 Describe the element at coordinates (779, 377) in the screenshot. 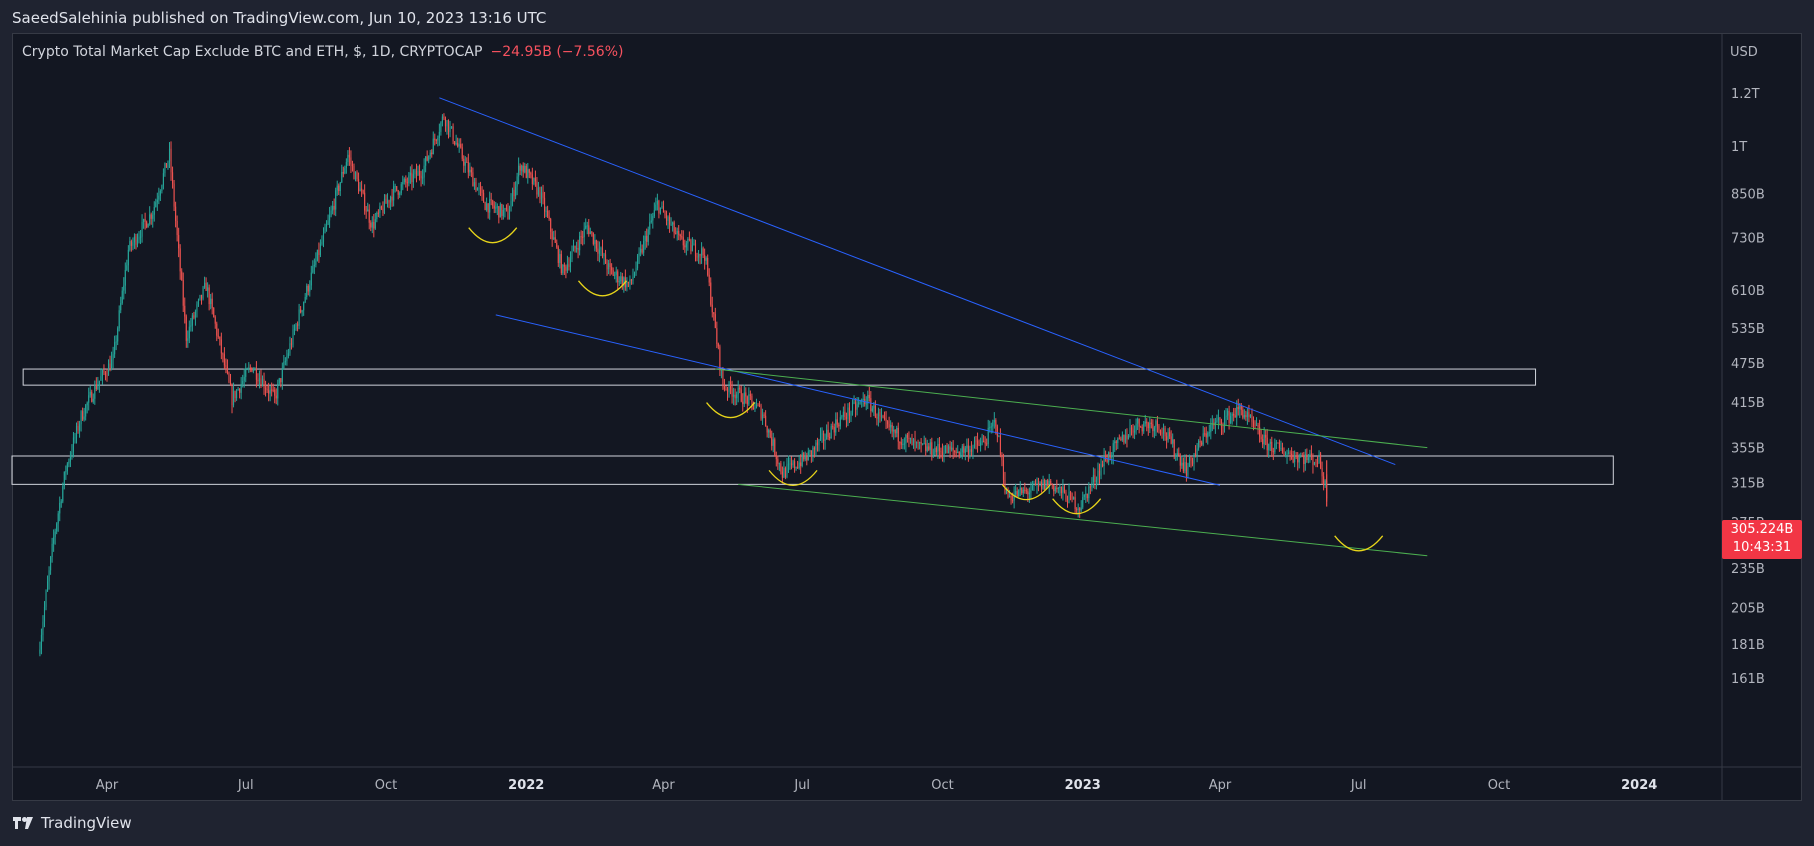

I see `sr-zone-box` at that location.